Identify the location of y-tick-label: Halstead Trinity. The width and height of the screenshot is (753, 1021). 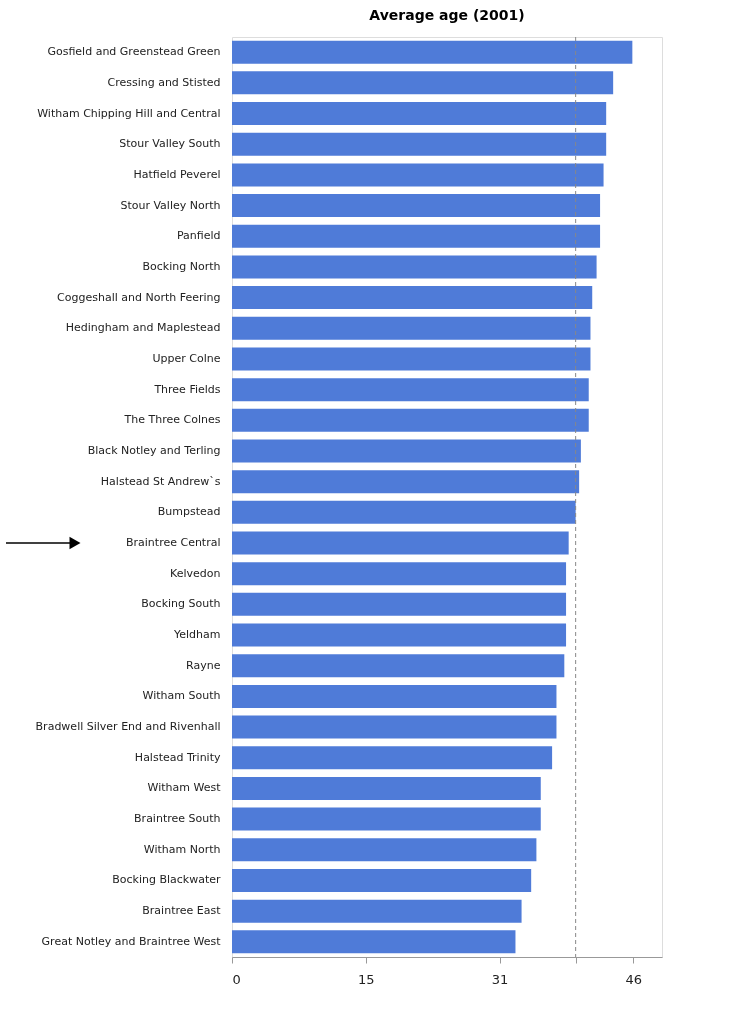
(177, 757).